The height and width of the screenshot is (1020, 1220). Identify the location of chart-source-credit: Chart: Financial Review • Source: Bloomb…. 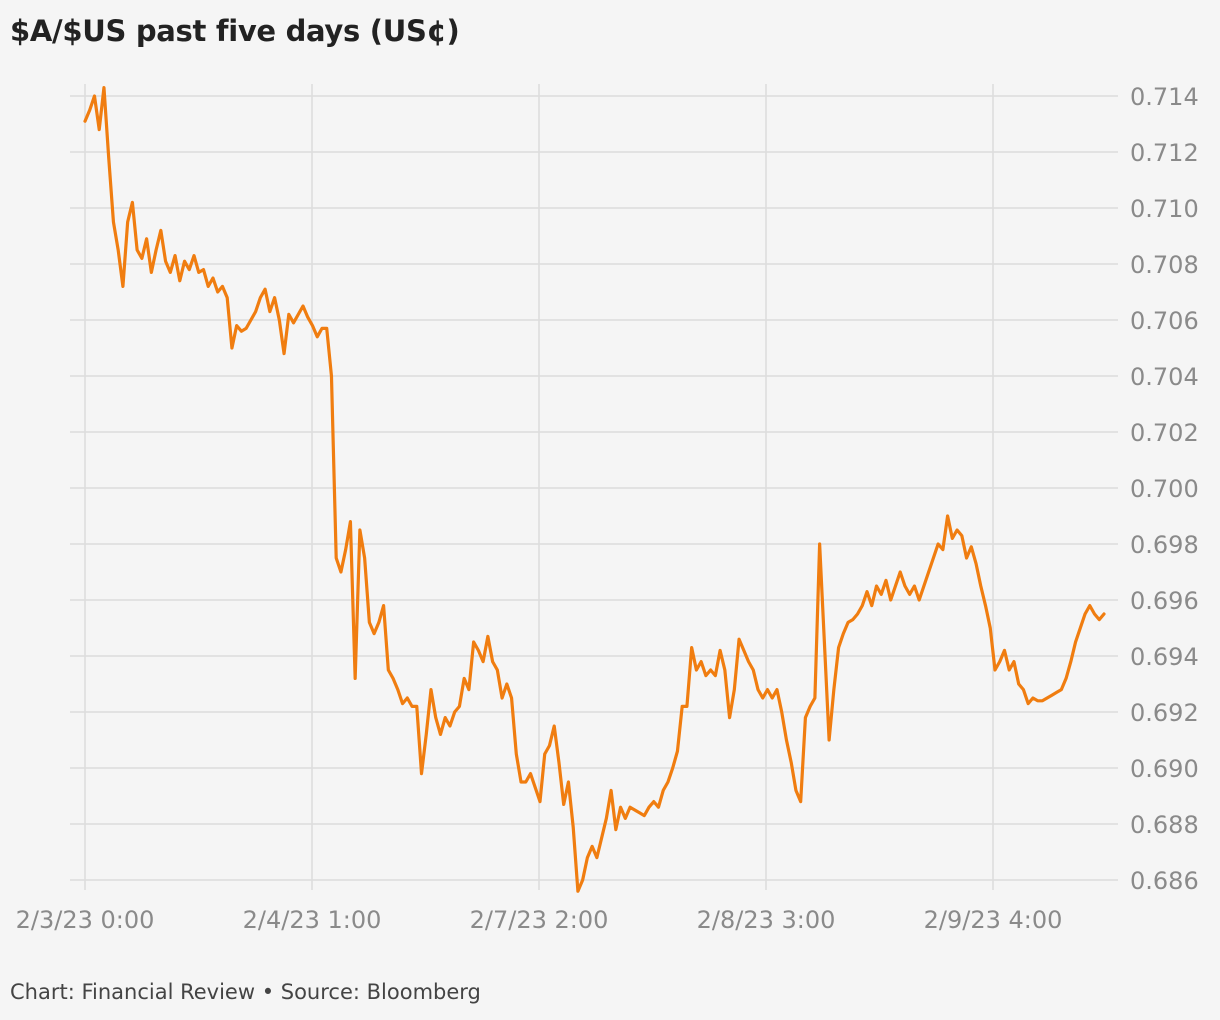
(245, 992).